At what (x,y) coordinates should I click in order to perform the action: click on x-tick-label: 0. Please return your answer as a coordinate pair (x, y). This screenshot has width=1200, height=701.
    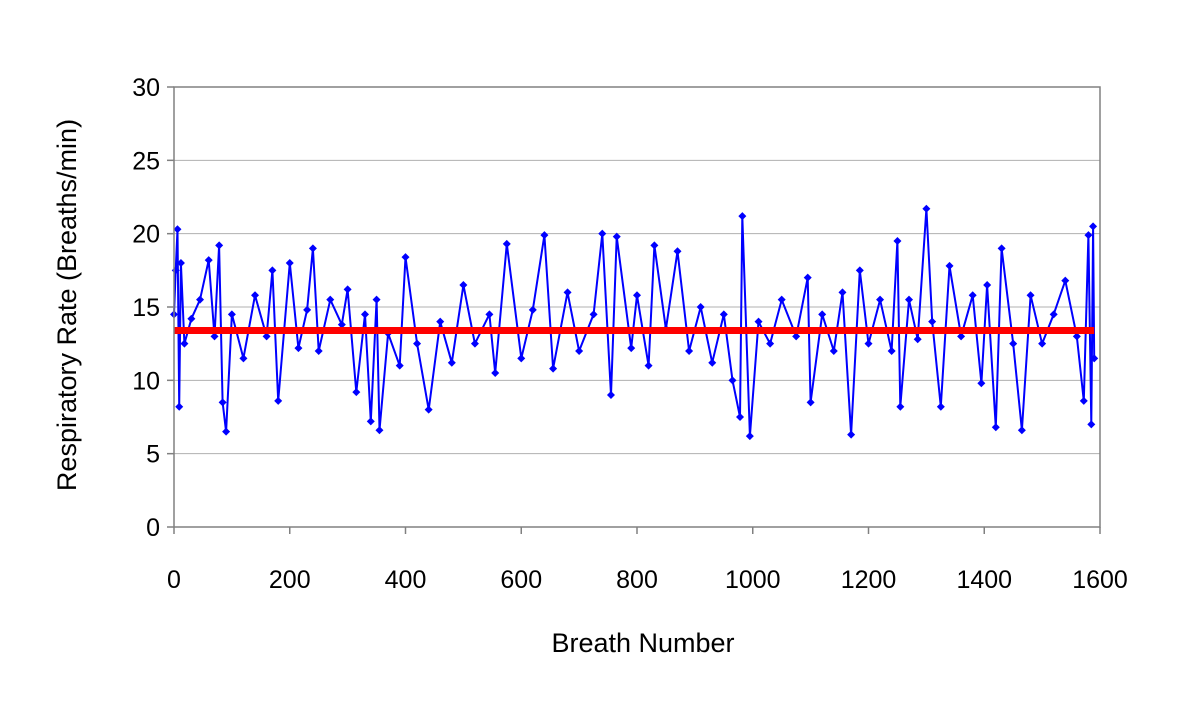
    Looking at the image, I should click on (174, 580).